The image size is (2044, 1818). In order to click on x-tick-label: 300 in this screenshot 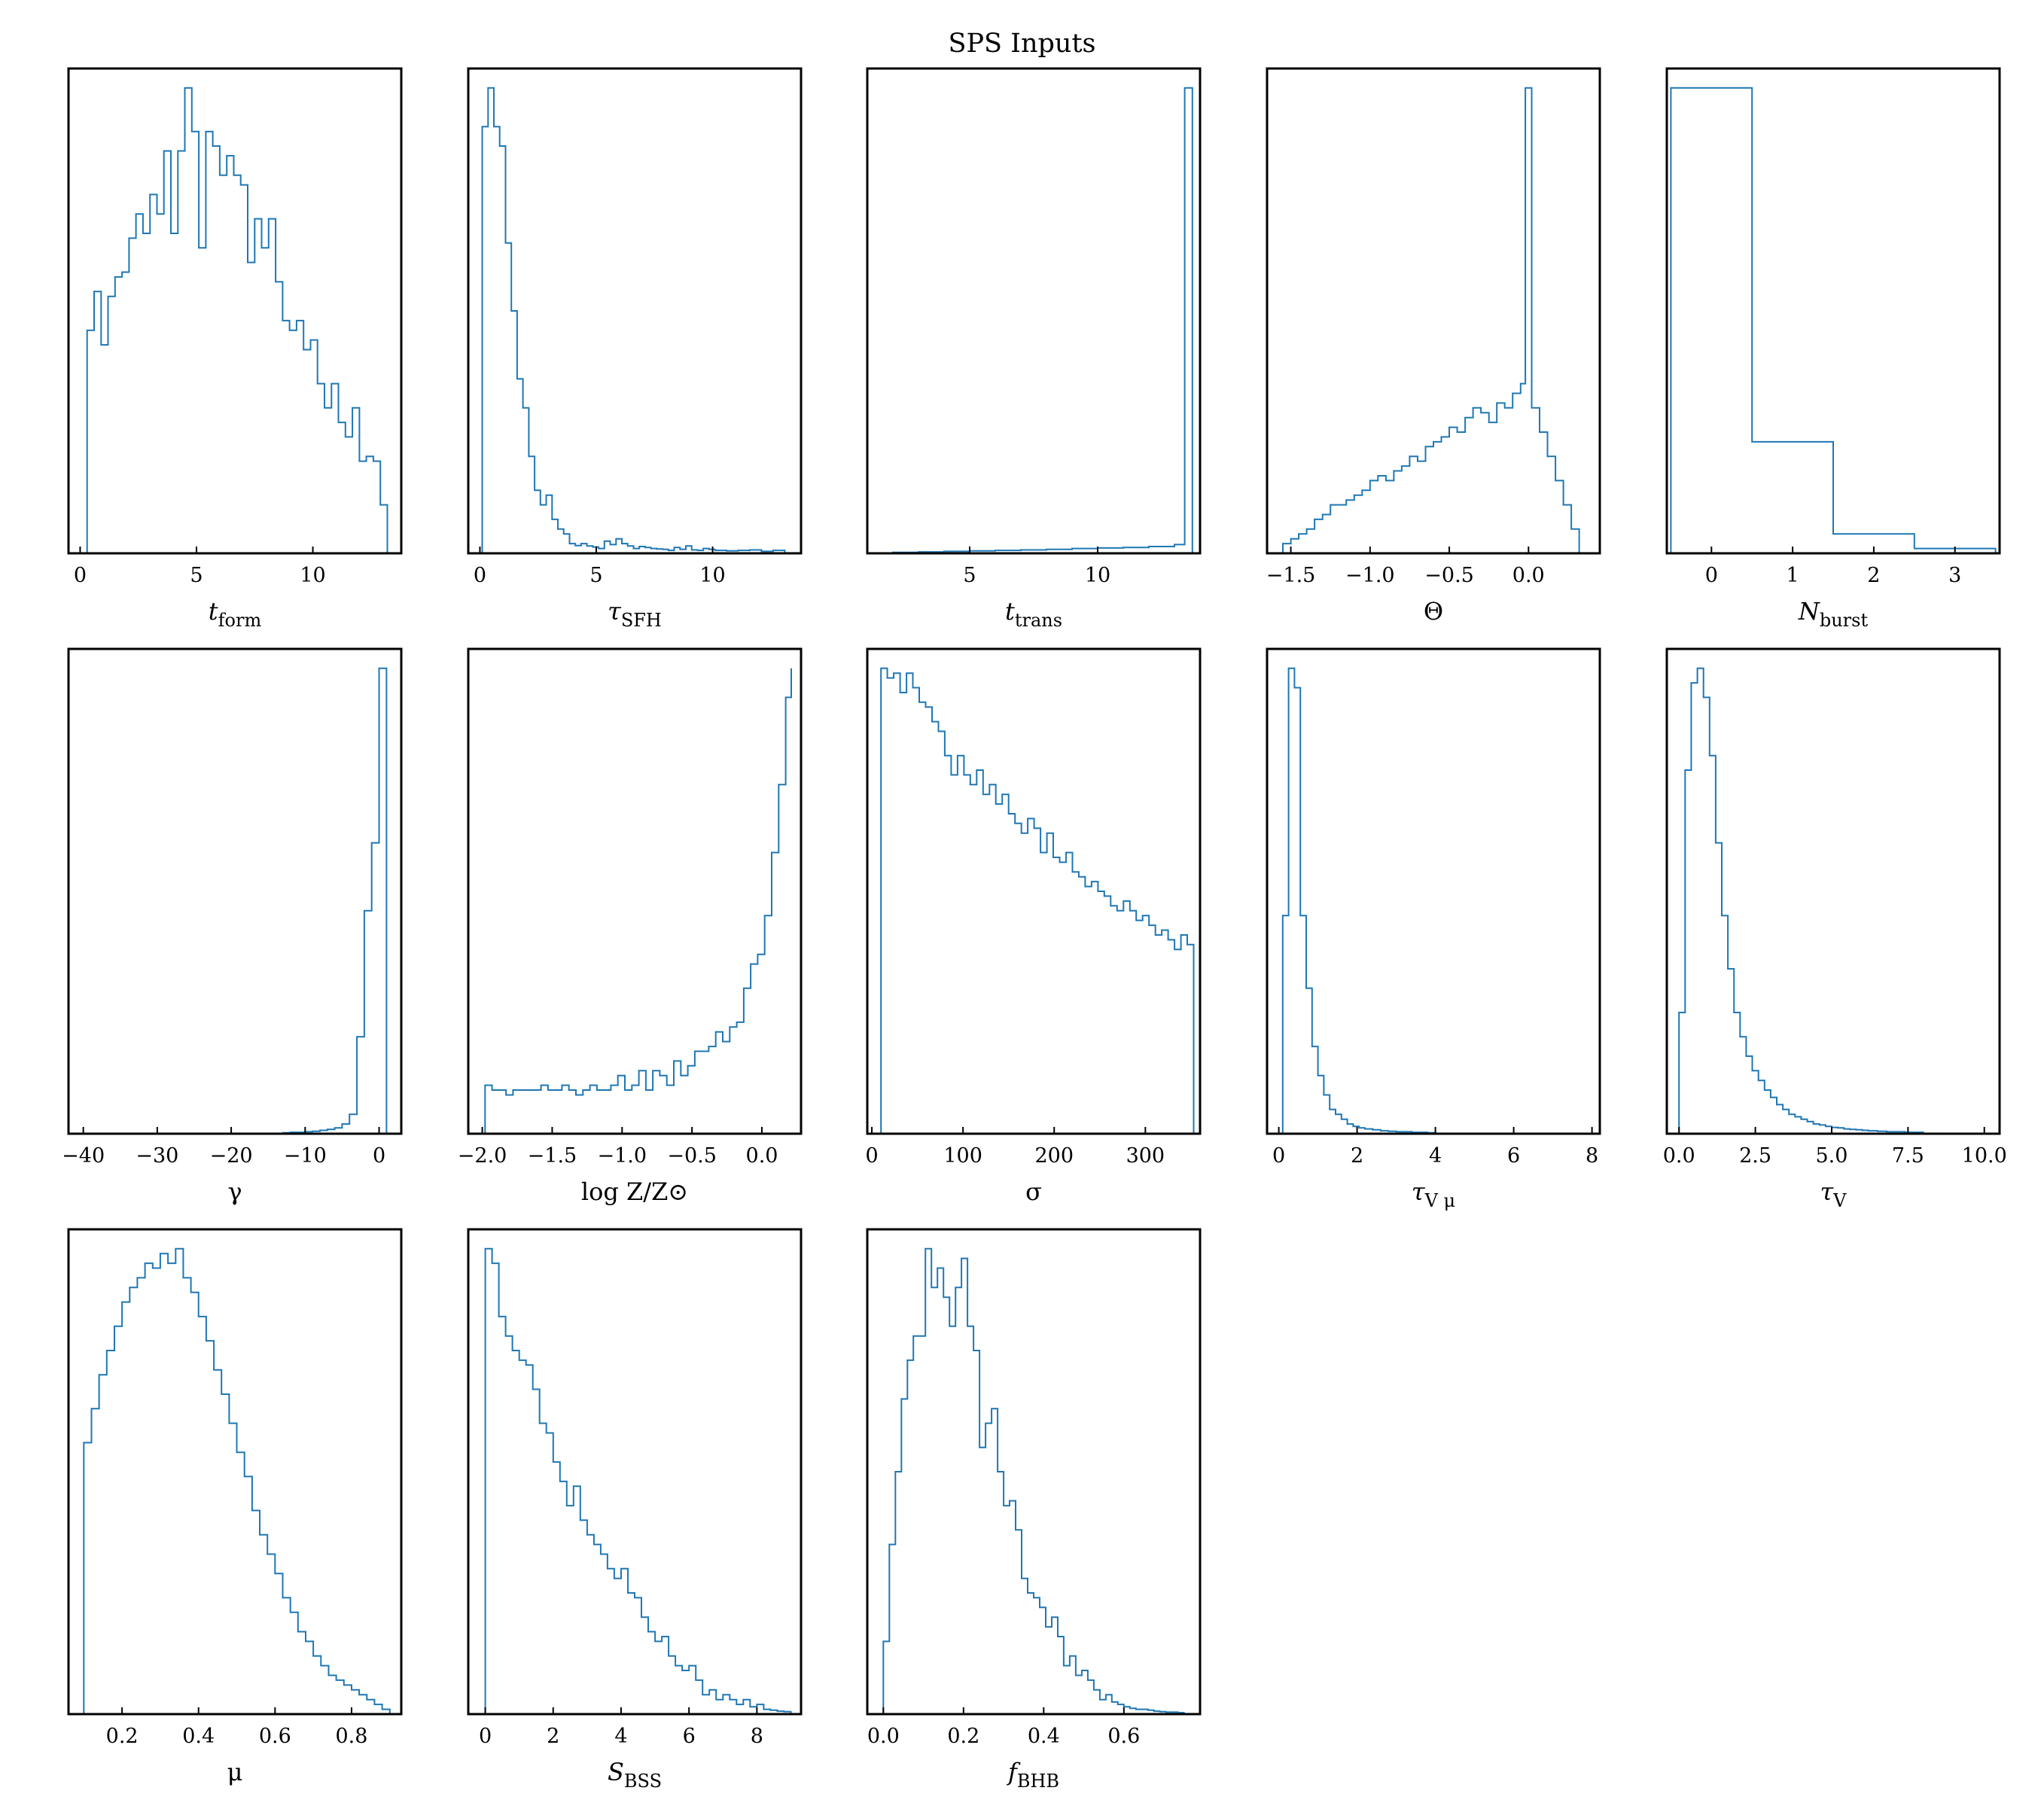, I will do `click(1145, 1156)`.